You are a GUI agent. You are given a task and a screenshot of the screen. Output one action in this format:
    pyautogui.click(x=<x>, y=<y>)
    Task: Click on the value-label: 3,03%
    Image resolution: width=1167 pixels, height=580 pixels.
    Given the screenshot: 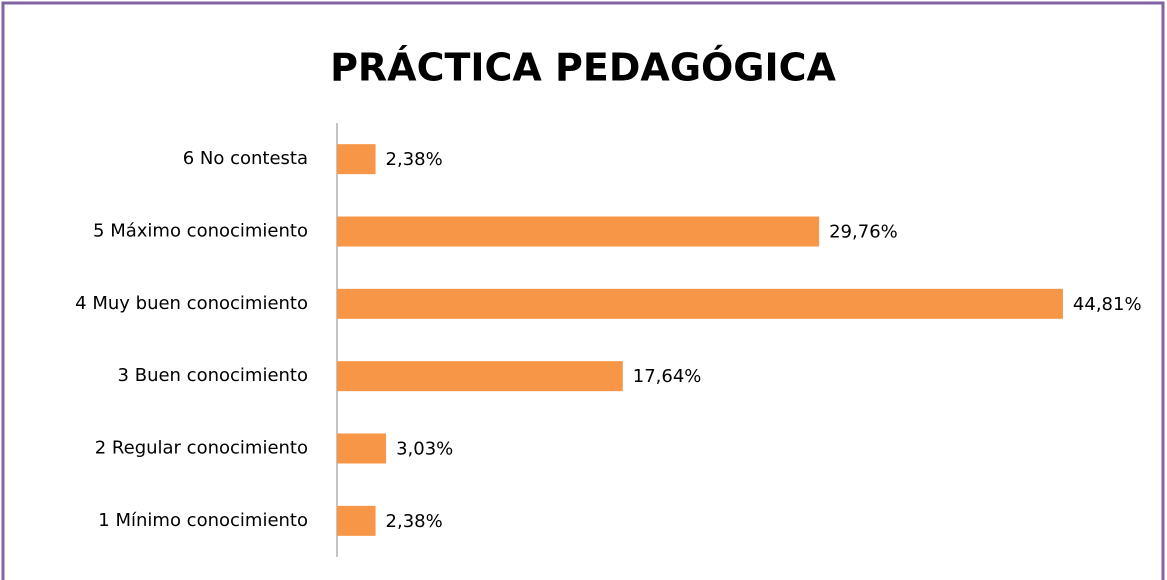 What is the action you would take?
    pyautogui.click(x=424, y=449)
    